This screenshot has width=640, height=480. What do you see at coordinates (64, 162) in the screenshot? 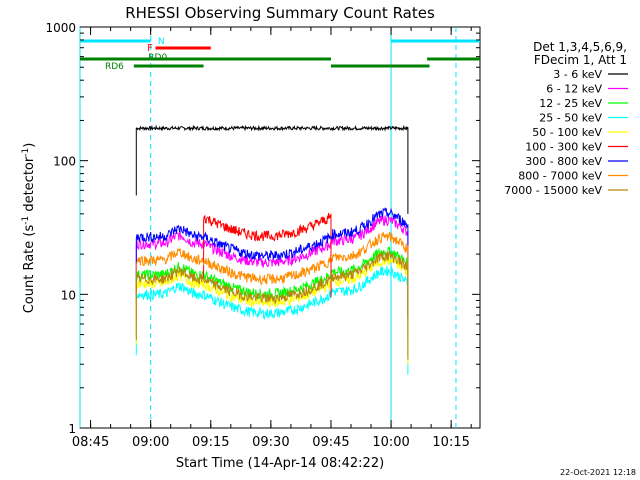
I see `y-tick-label: 100` at bounding box center [64, 162].